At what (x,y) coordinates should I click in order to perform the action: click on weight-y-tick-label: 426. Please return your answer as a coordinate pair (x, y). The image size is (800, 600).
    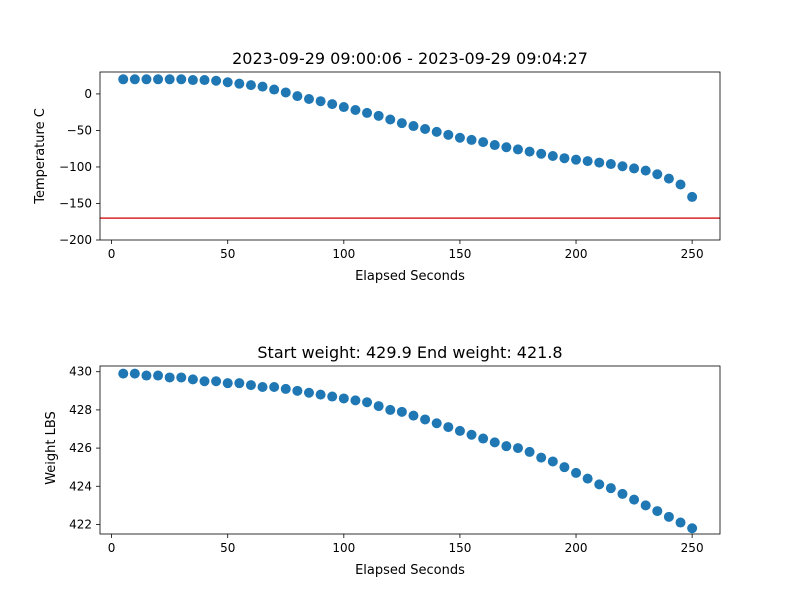
    Looking at the image, I should click on (80, 448).